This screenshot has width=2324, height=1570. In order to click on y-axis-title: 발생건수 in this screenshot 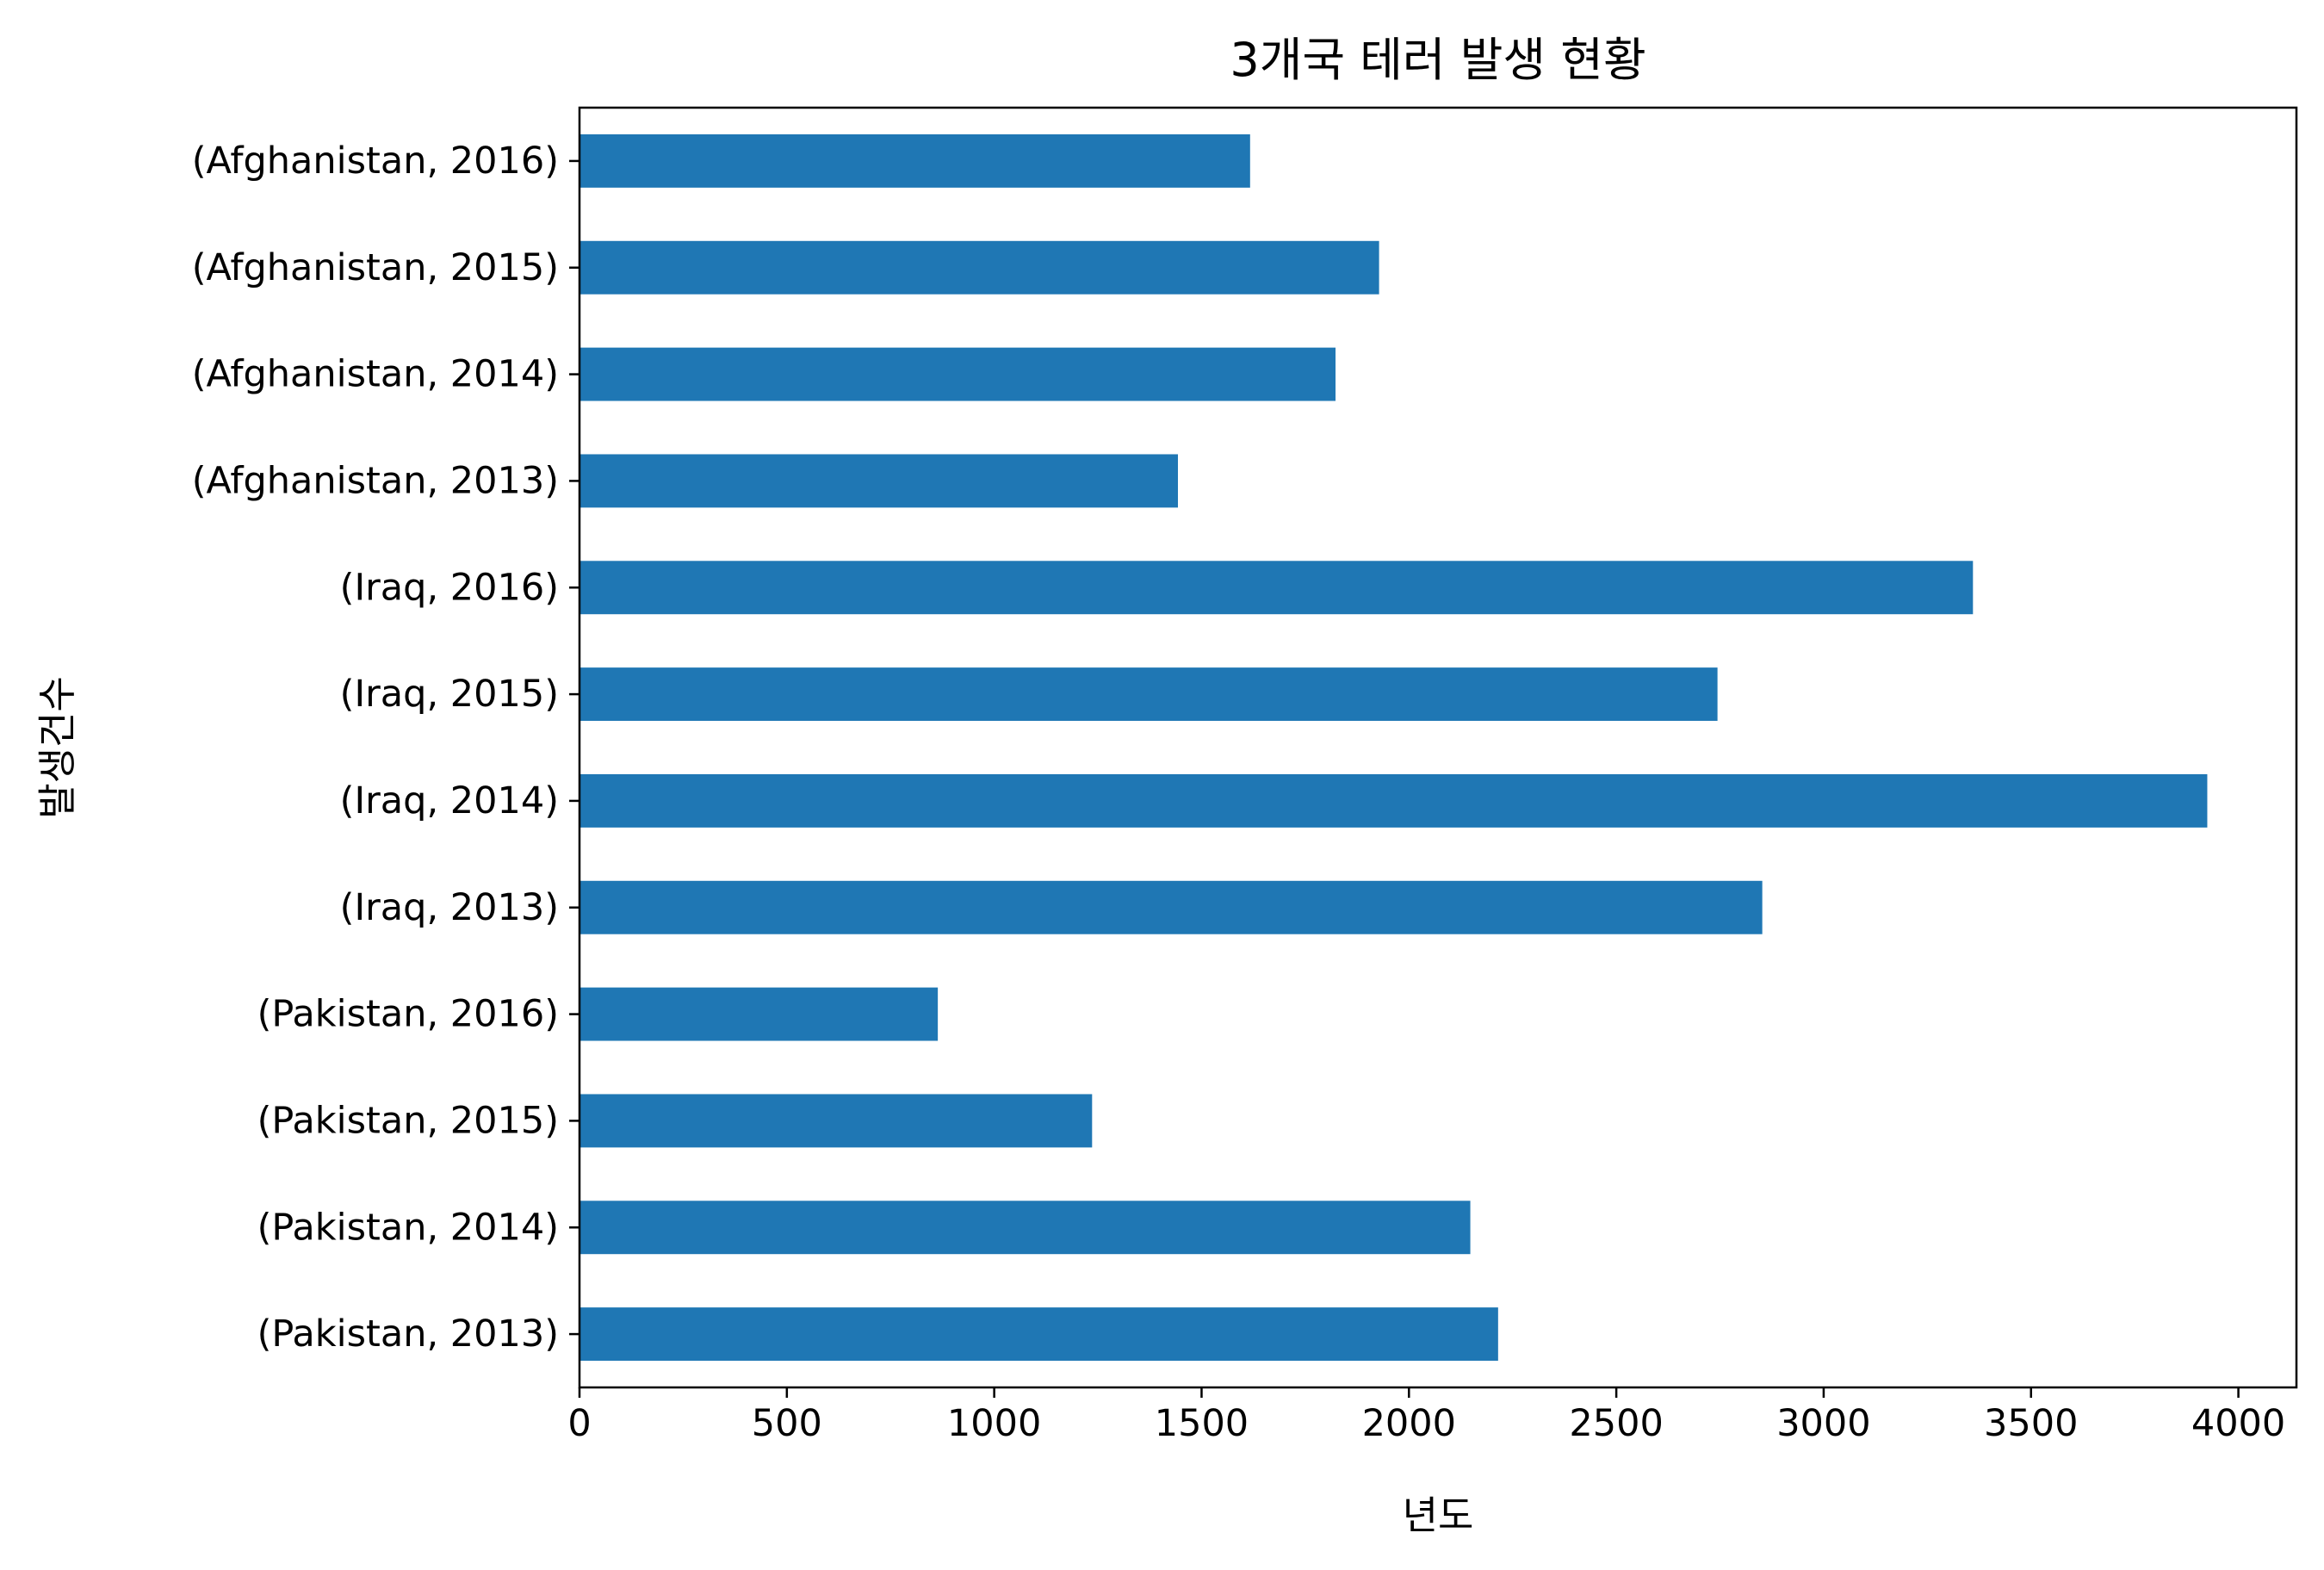, I will do `click(57, 748)`.